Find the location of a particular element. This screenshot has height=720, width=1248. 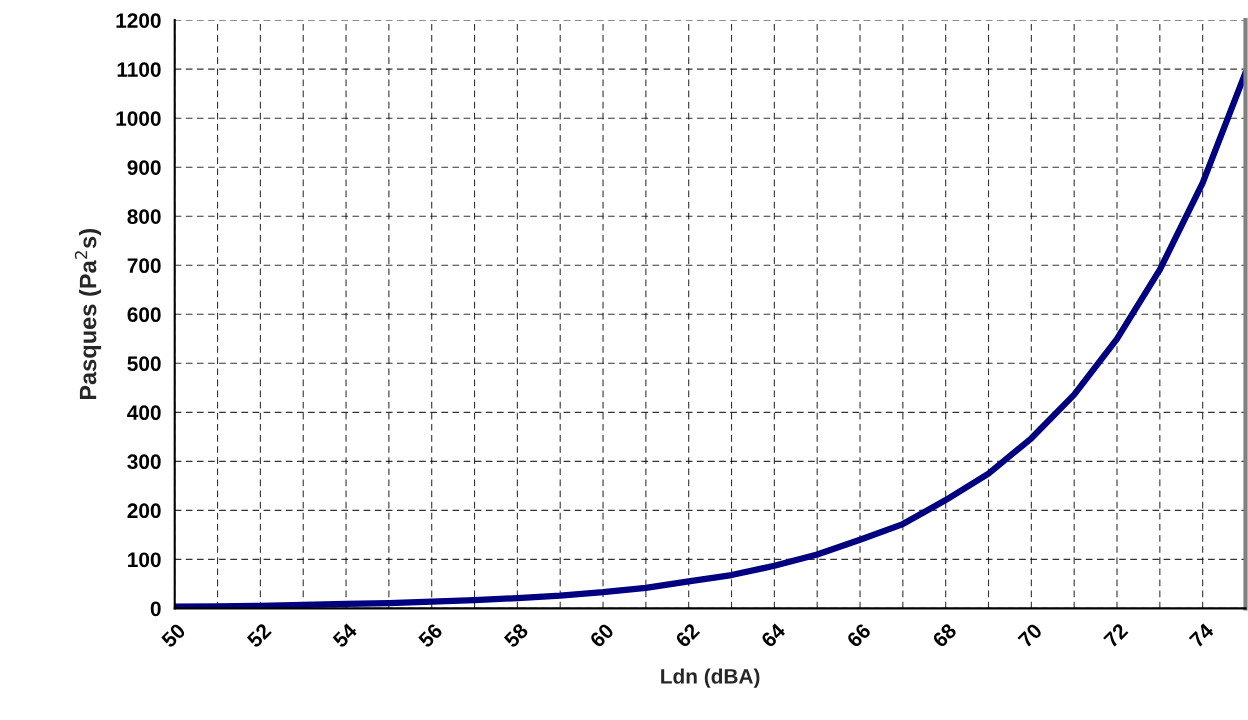

y-tick-label: 500 is located at coordinates (144, 364).